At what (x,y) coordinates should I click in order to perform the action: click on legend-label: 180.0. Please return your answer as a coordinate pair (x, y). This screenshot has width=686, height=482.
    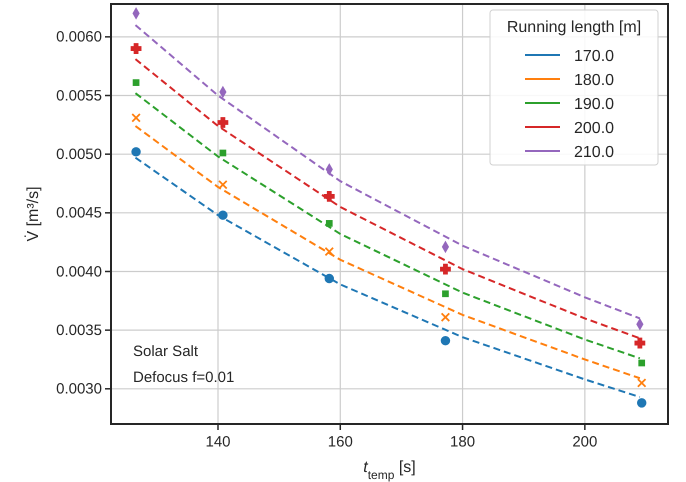
    Looking at the image, I should click on (594, 80).